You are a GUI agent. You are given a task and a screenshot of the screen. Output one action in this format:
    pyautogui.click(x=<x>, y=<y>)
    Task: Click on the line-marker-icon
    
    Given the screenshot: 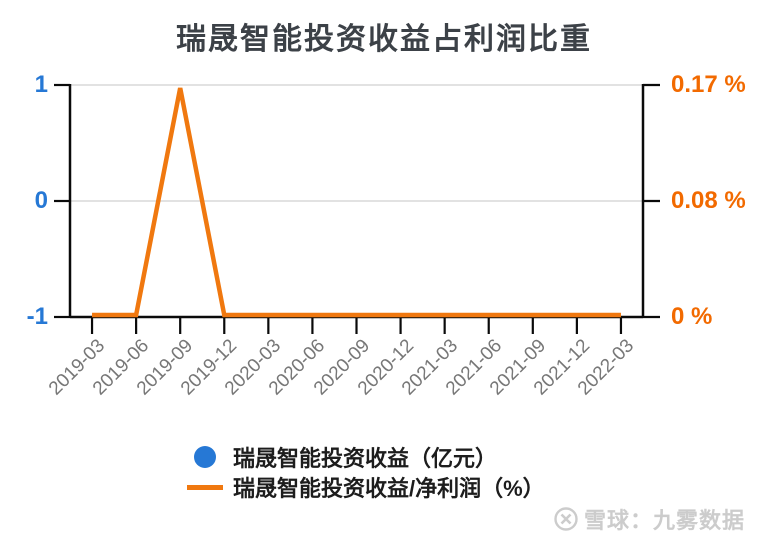 What is the action you would take?
    pyautogui.click(x=205, y=487)
    